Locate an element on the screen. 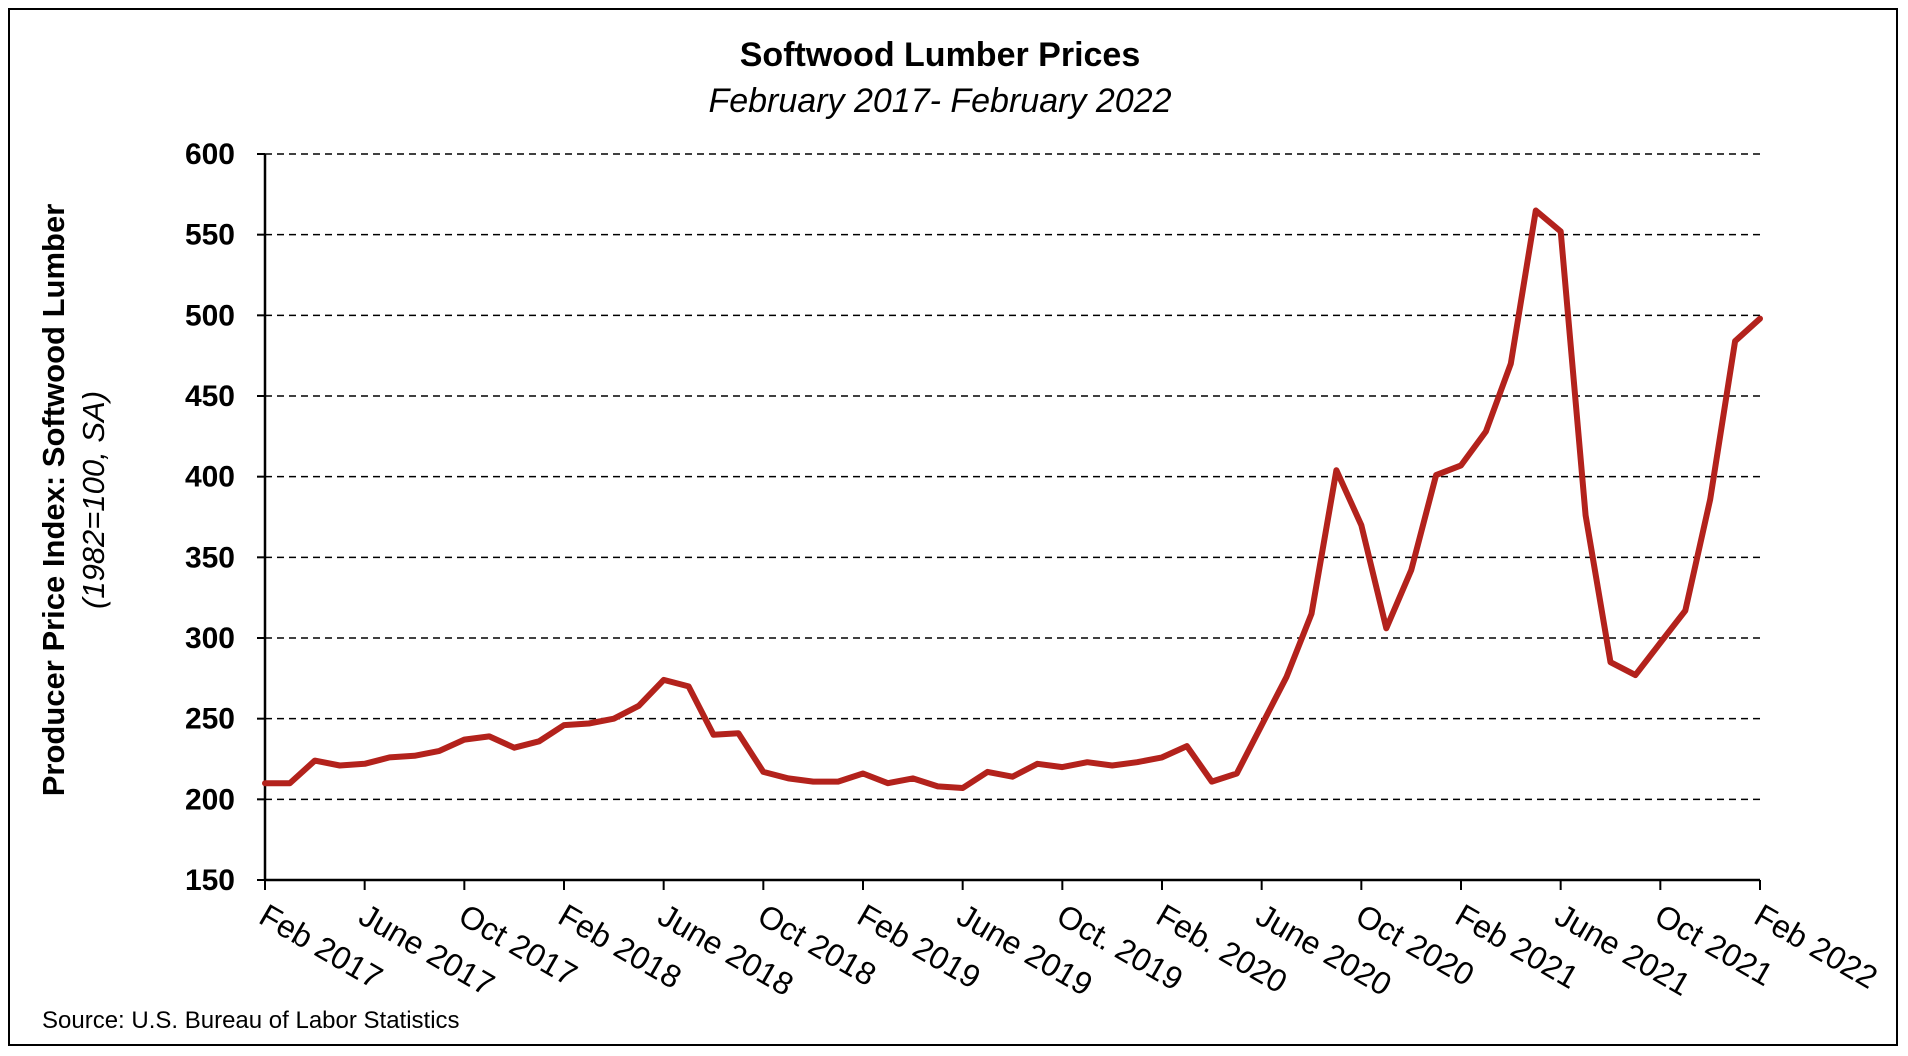  y-tick-label: 250 is located at coordinates (210, 719).